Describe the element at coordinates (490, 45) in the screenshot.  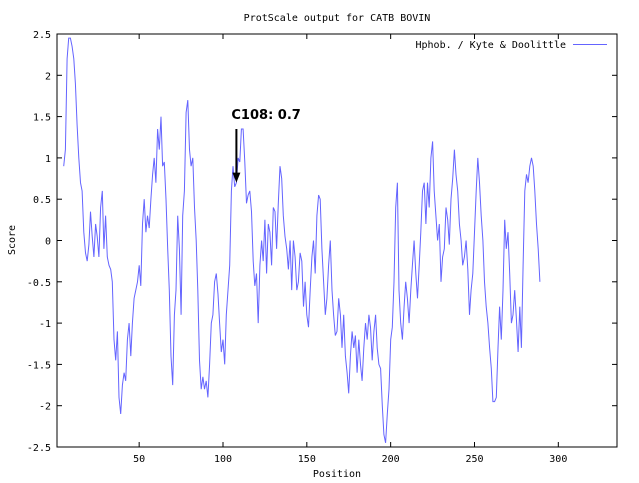
I see `legend-series-label: Hphob. / Kyte & Doolittle` at that location.